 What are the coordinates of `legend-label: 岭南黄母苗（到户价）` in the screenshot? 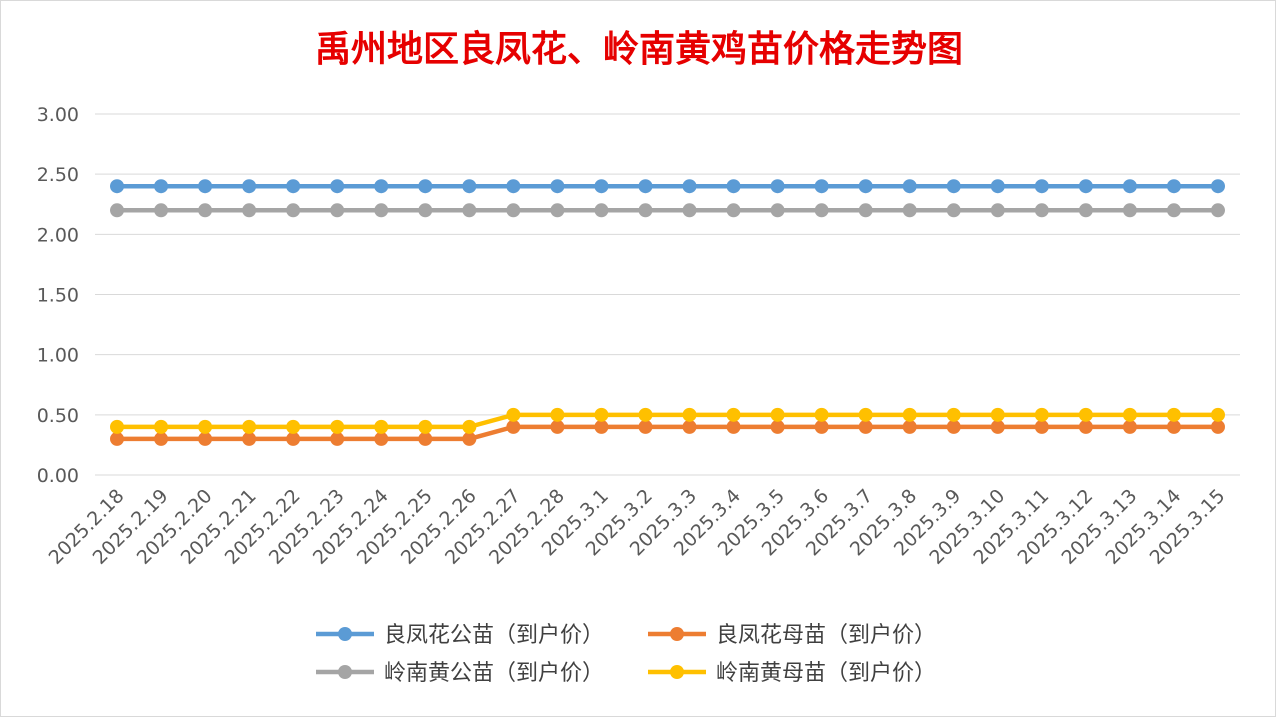 It's located at (826, 673).